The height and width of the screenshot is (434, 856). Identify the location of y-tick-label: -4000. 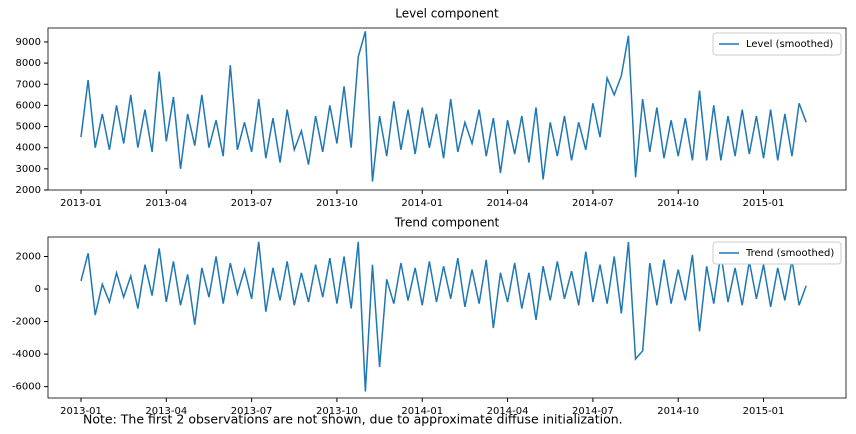
(26, 354).